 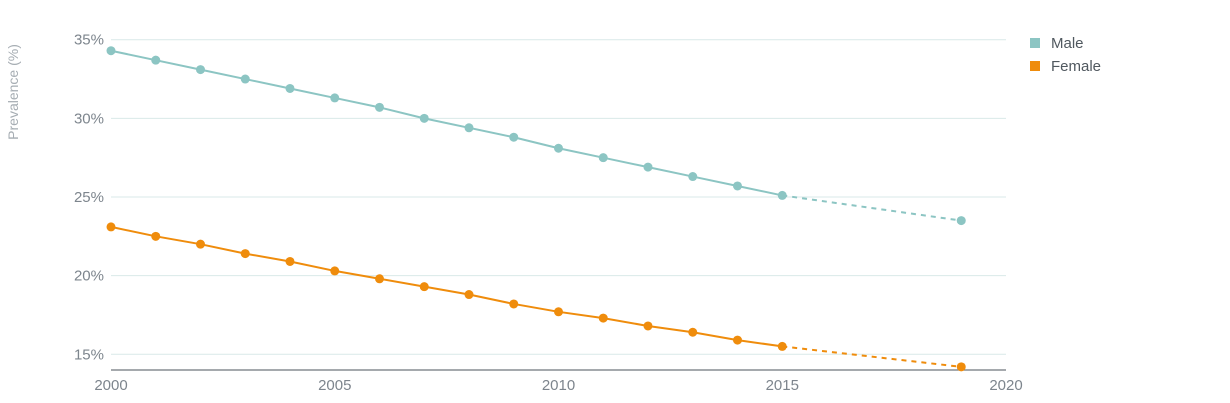 What do you see at coordinates (89, 354) in the screenshot?
I see `y-tick-label: 15%` at bounding box center [89, 354].